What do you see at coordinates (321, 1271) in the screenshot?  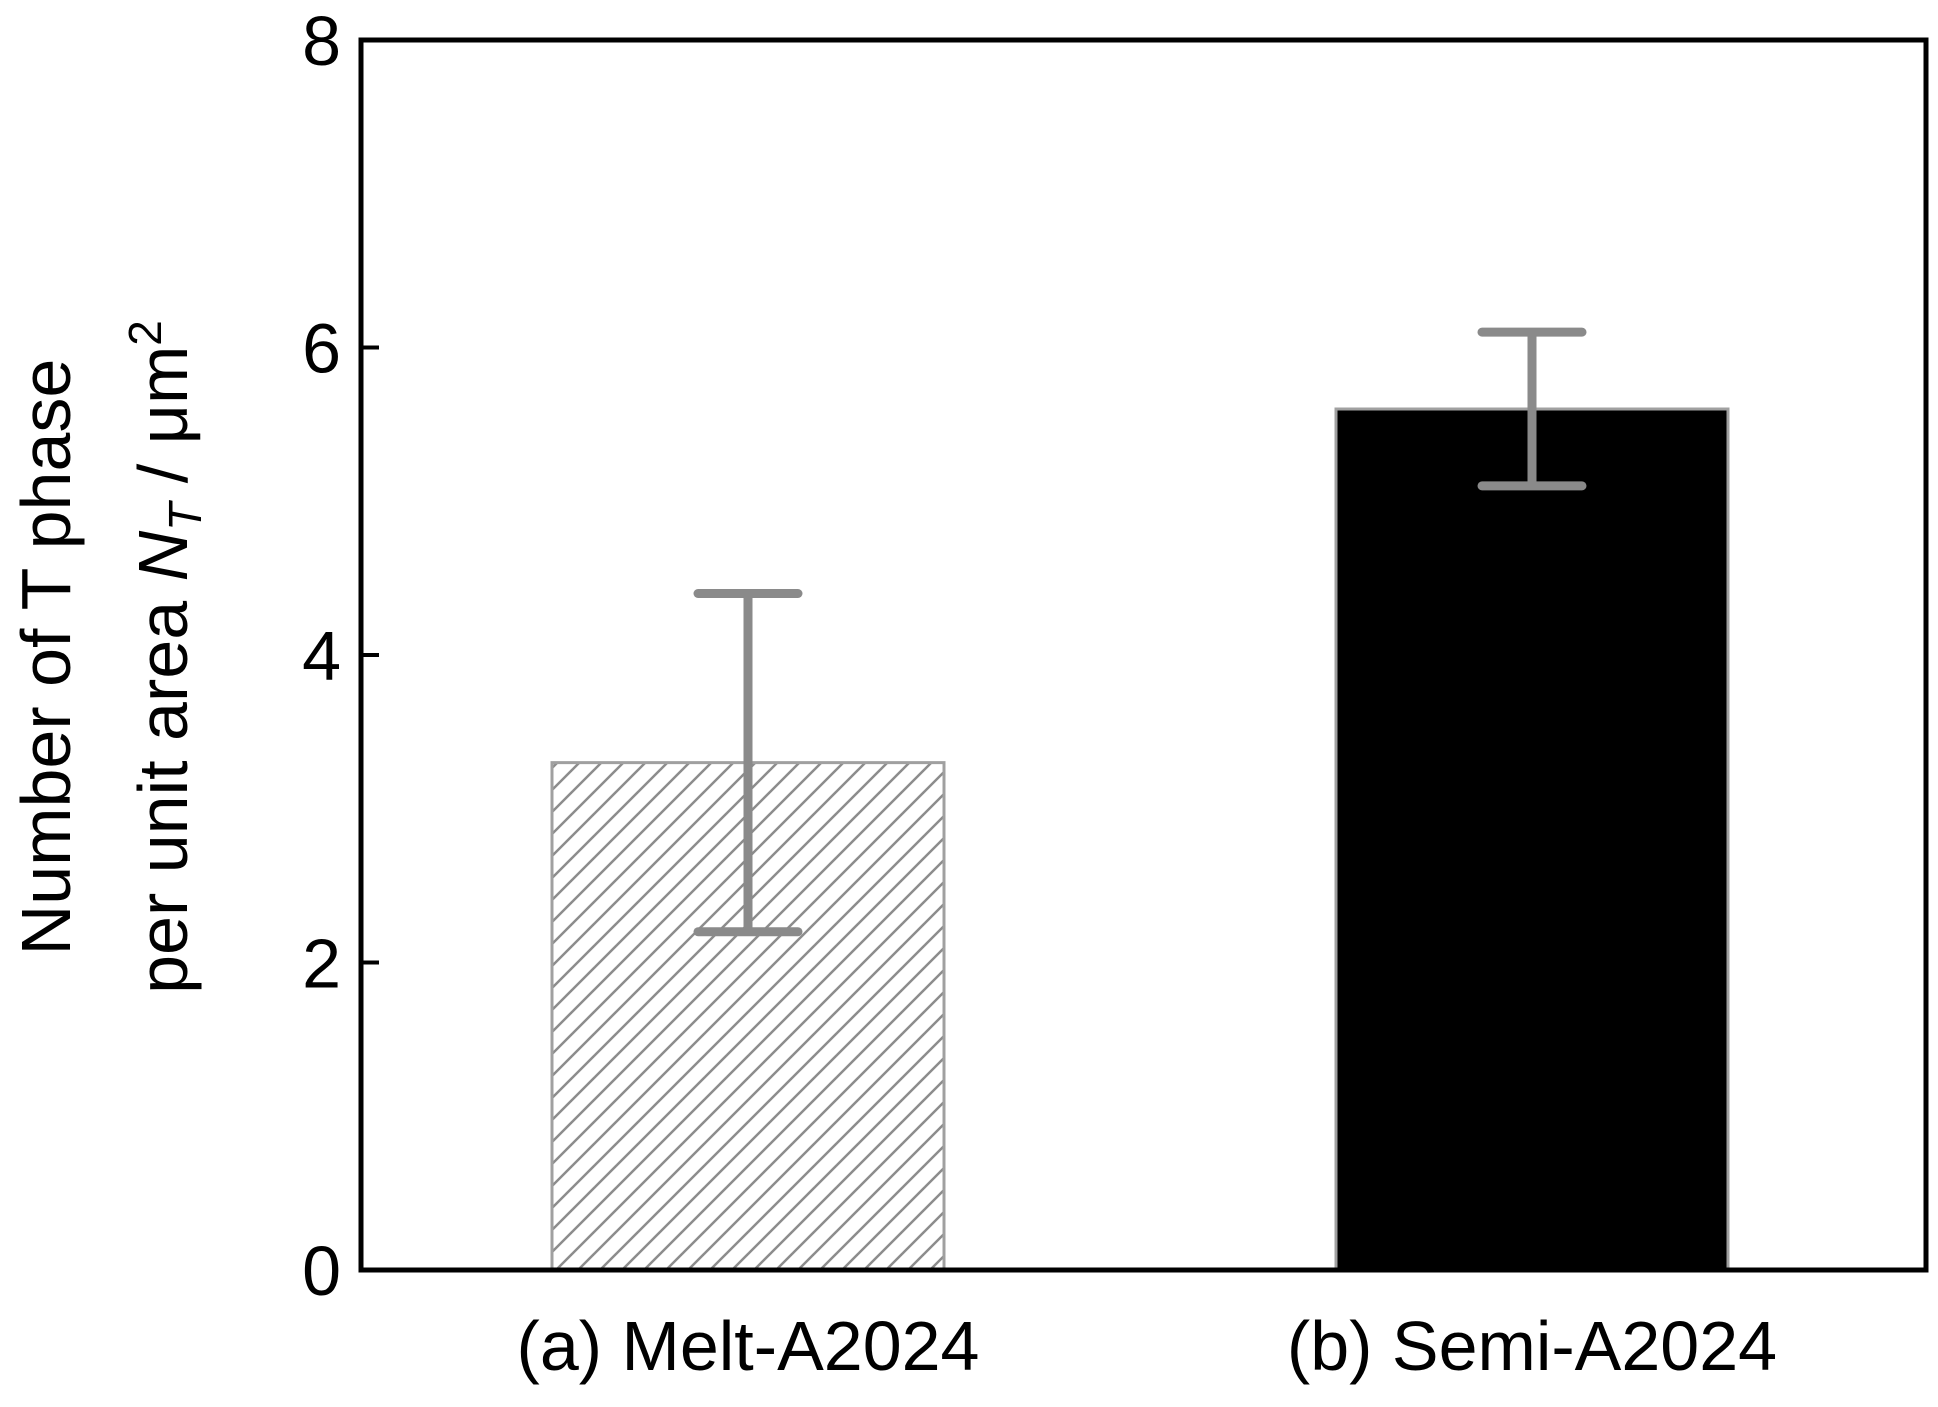 I see `y-tick-label: 0` at bounding box center [321, 1271].